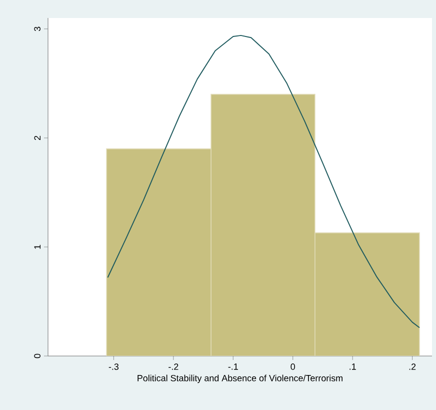 This screenshot has height=410, width=436. Describe the element at coordinates (37, 29) in the screenshot. I see `y-tick-label: 3` at that location.